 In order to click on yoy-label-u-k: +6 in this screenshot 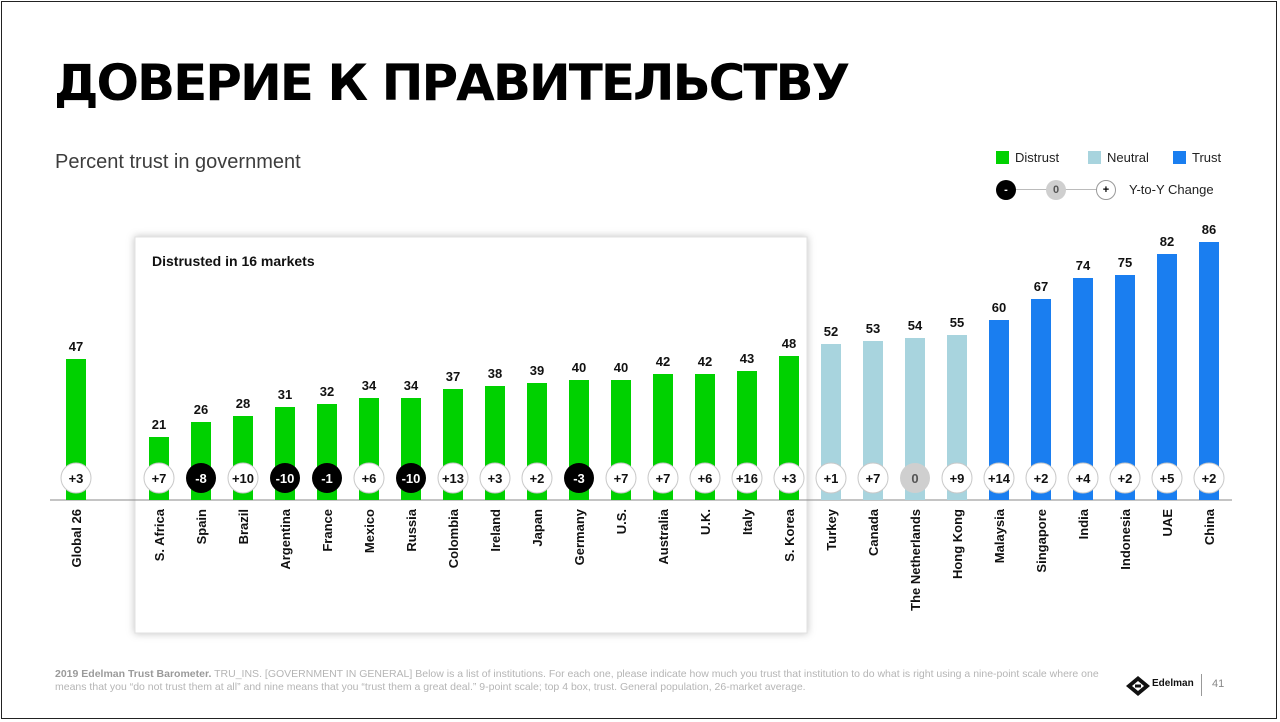, I will do `click(705, 478)`.